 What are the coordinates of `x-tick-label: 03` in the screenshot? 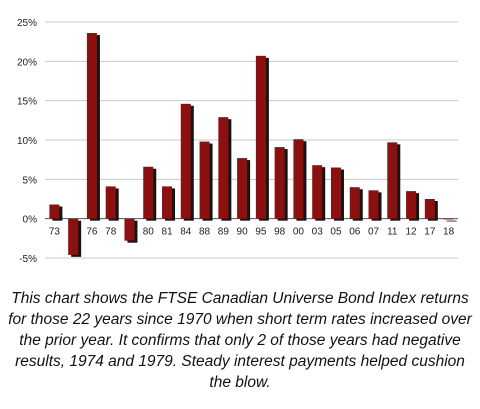 It's located at (318, 232).